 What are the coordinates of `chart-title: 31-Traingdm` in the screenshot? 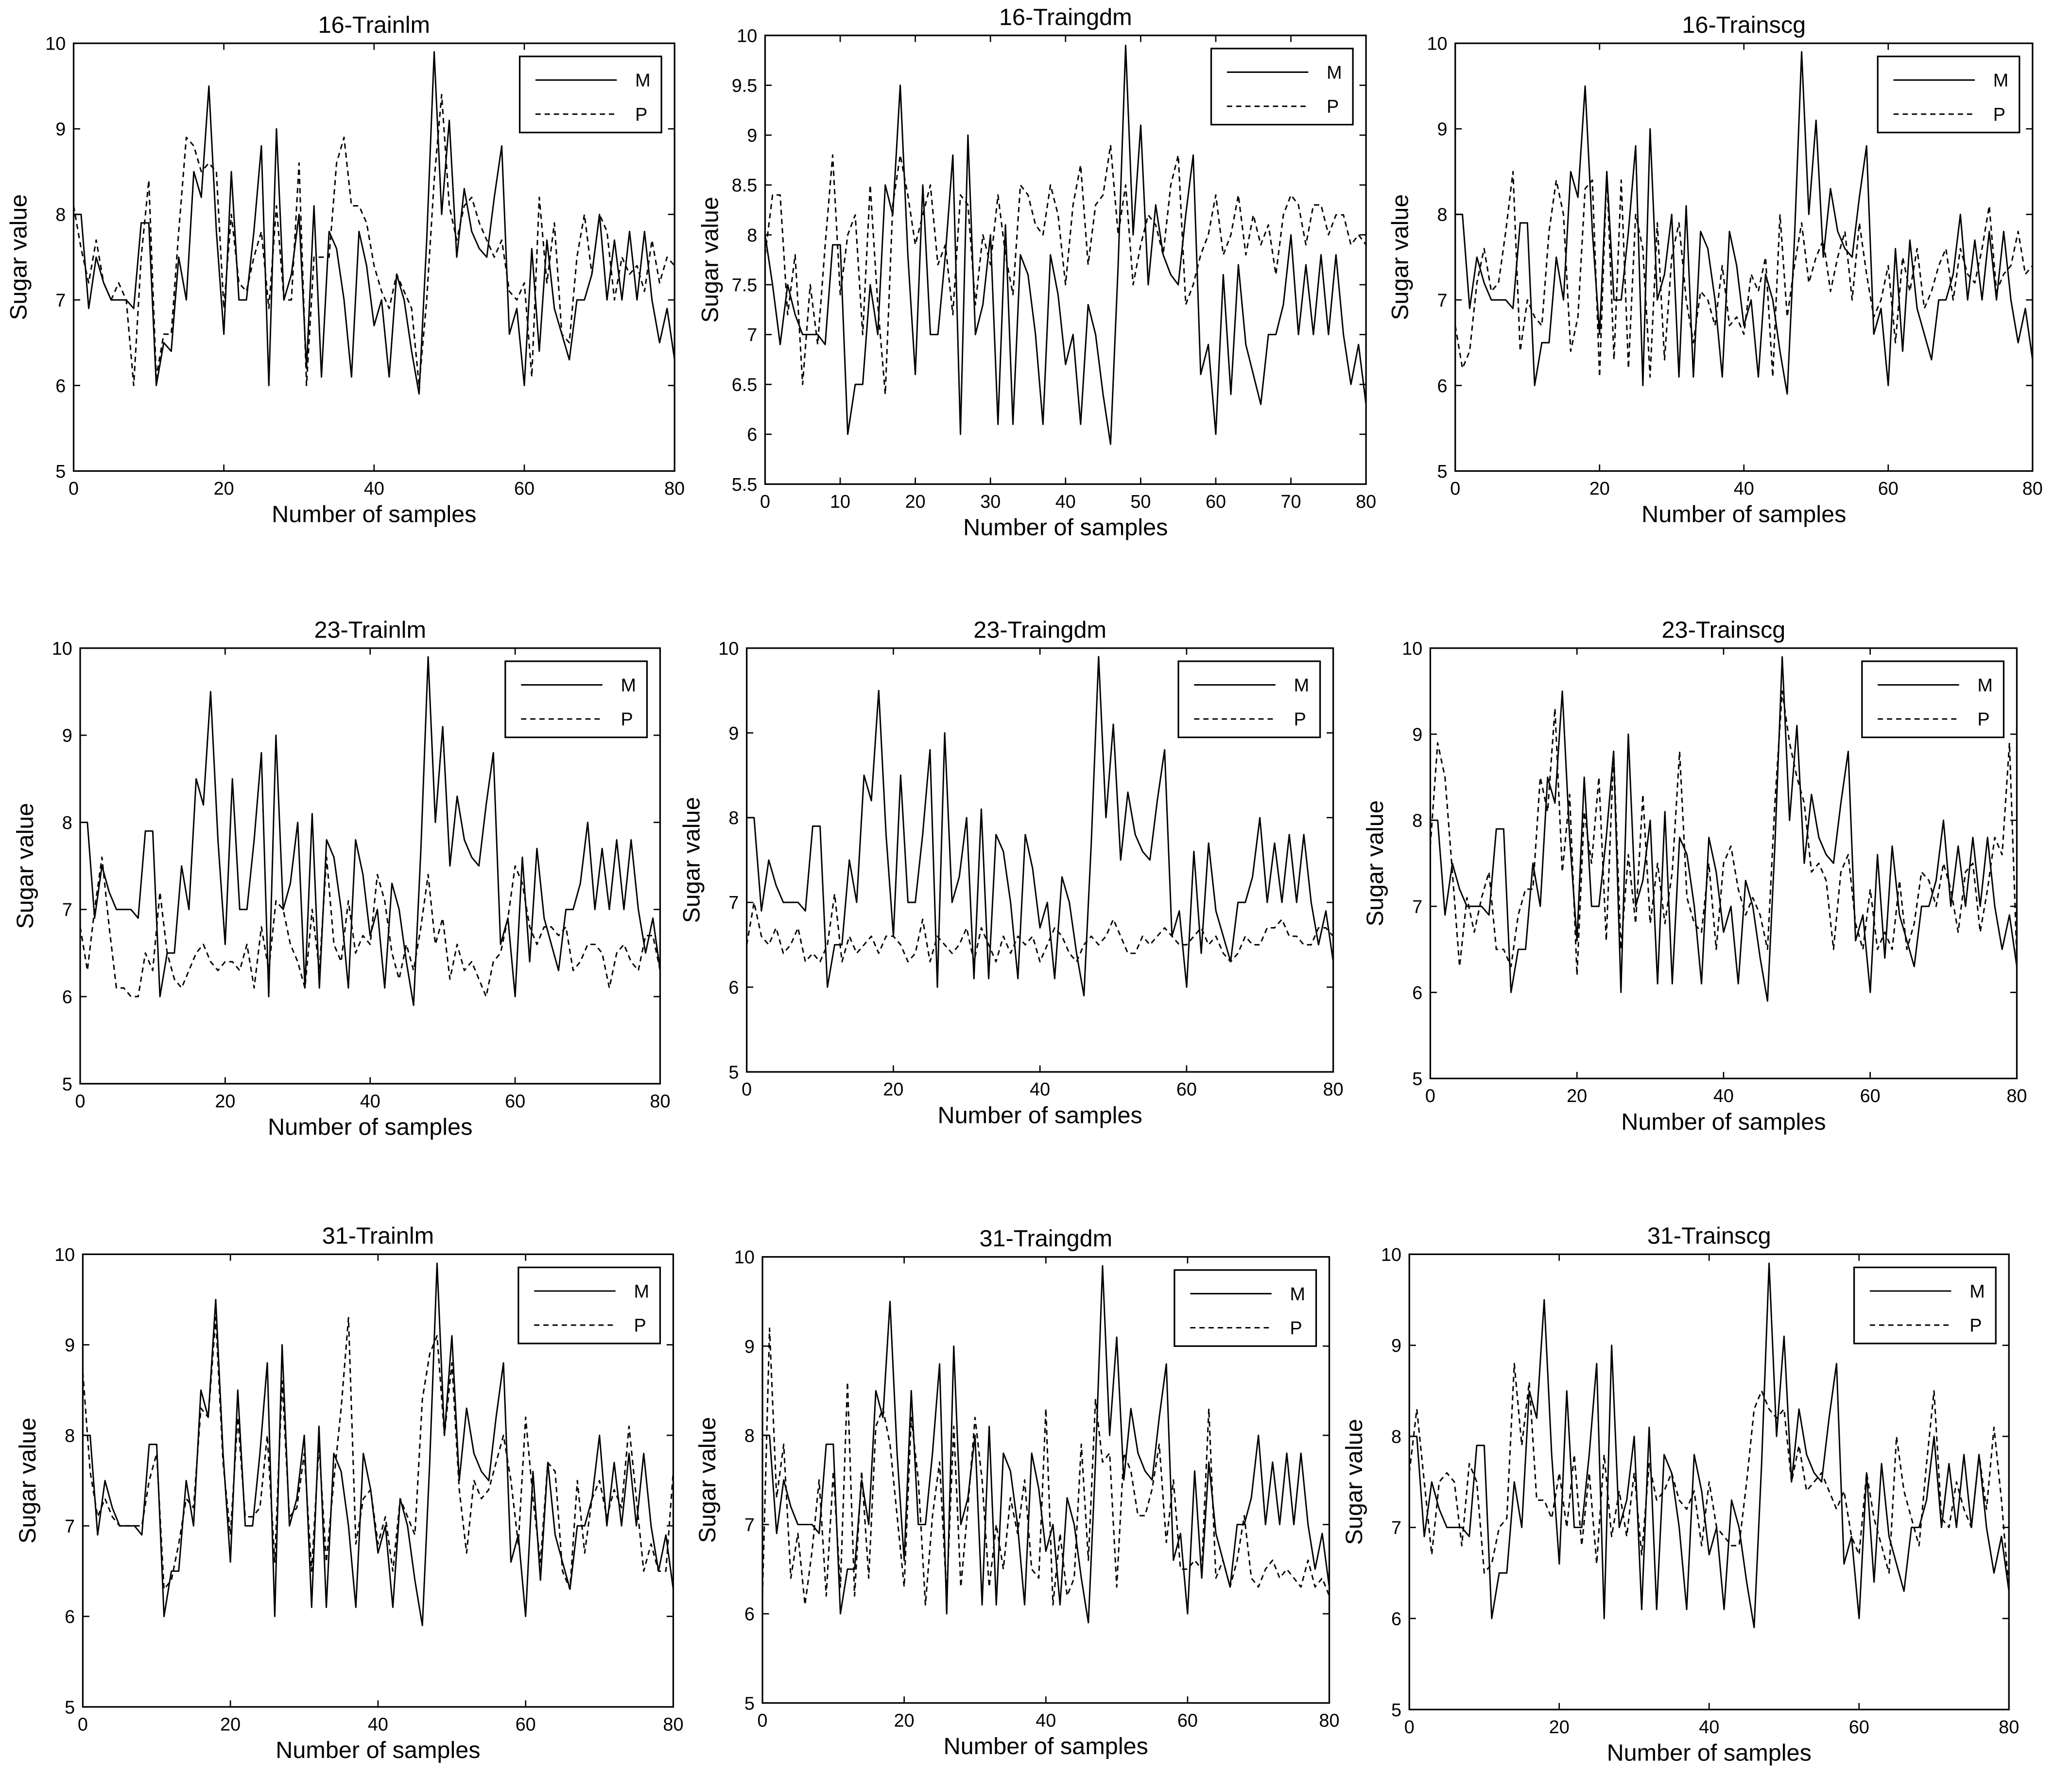 It's located at (1045, 1238).